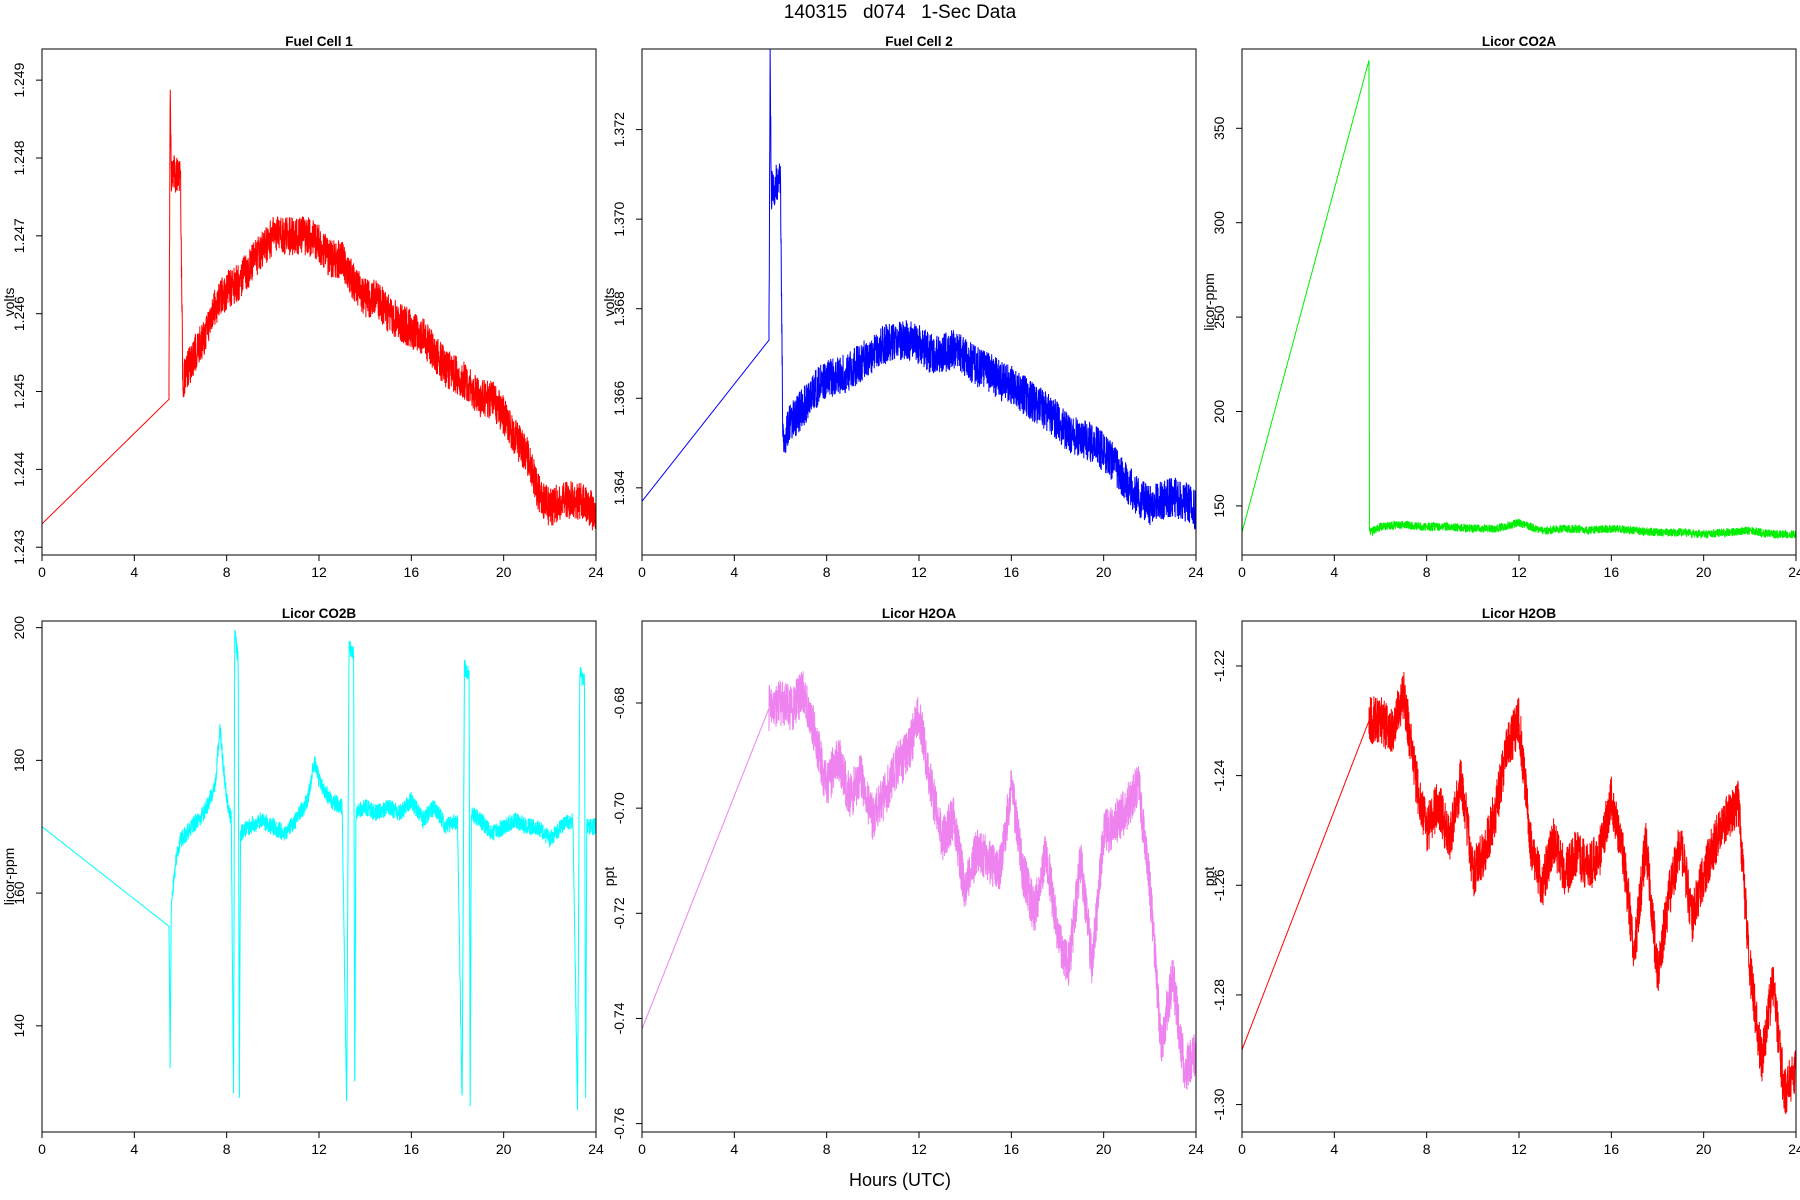 Image resolution: width=1800 pixels, height=1200 pixels. Describe the element at coordinates (596, 1149) in the screenshot. I see `licor-co2b-x-tick-label: 24` at that location.